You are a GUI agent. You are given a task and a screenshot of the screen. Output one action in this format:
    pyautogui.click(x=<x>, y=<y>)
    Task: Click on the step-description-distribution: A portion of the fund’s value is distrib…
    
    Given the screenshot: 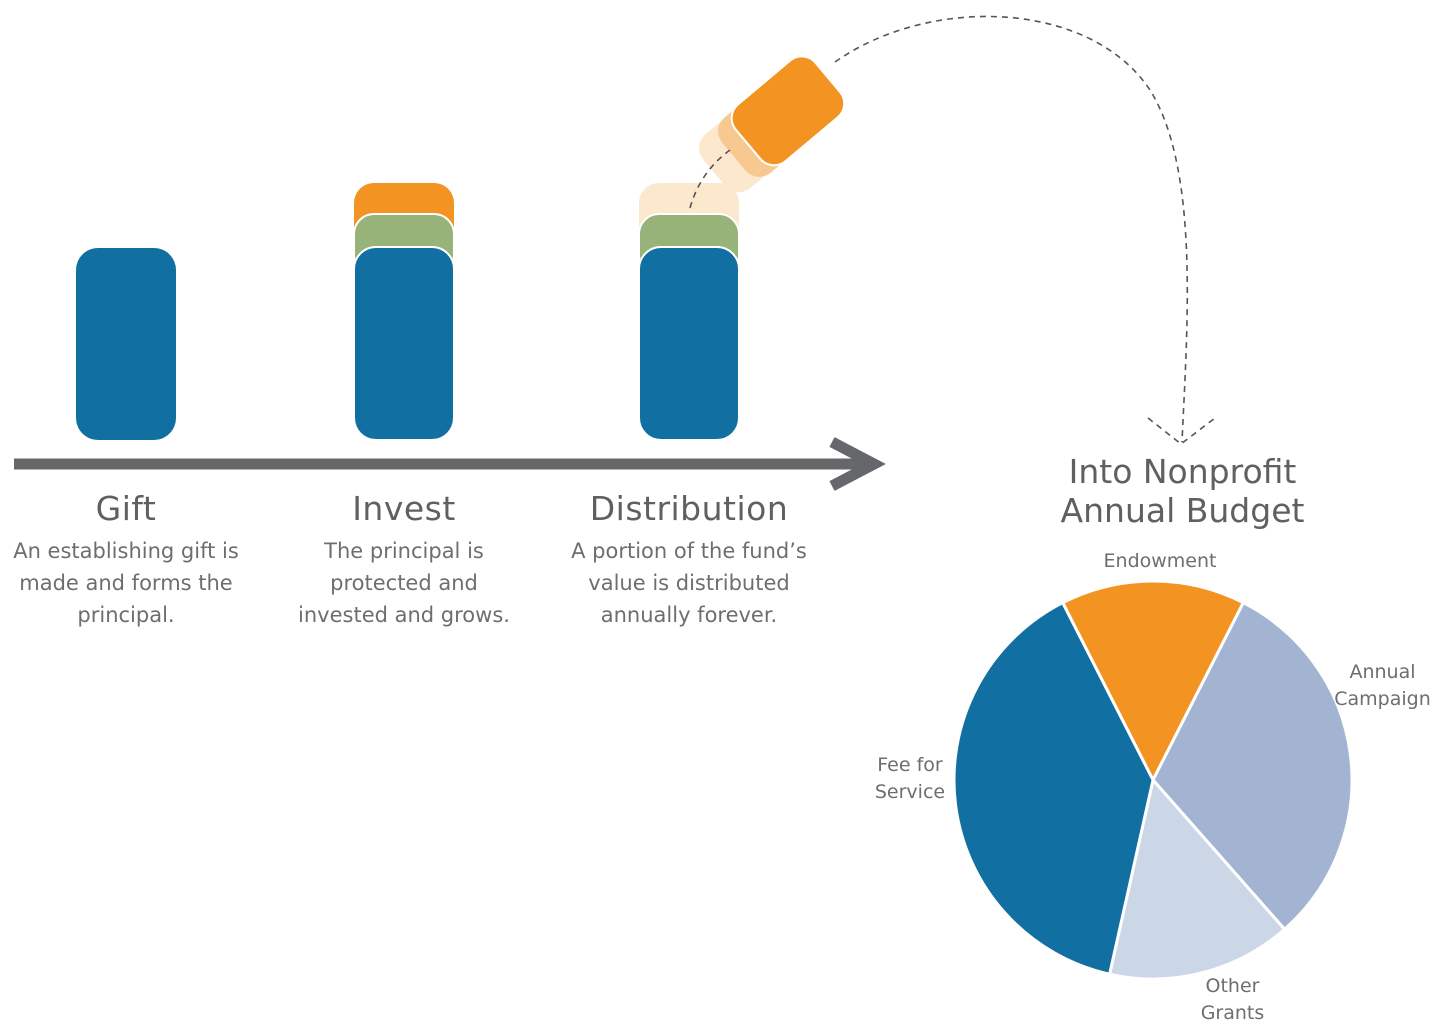 What is the action you would take?
    pyautogui.click(x=689, y=583)
    